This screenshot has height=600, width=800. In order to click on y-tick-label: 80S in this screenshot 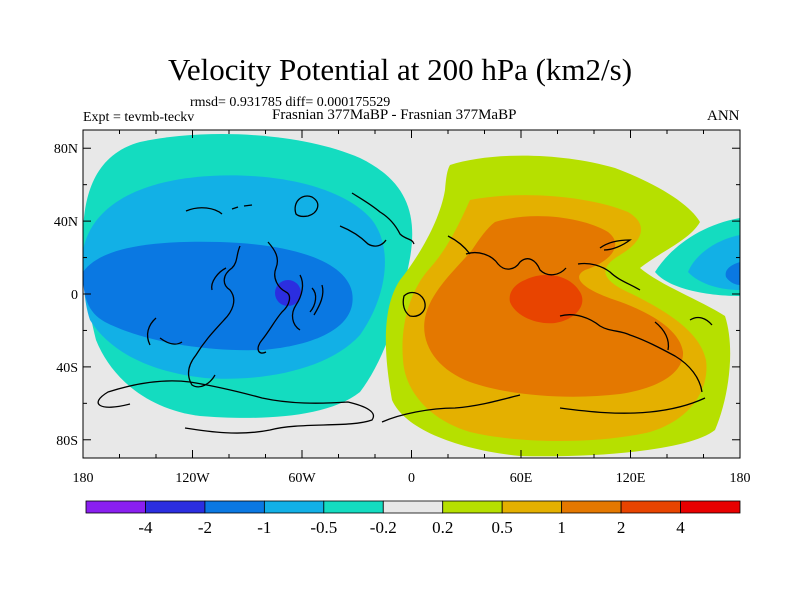, I will do `click(67, 441)`.